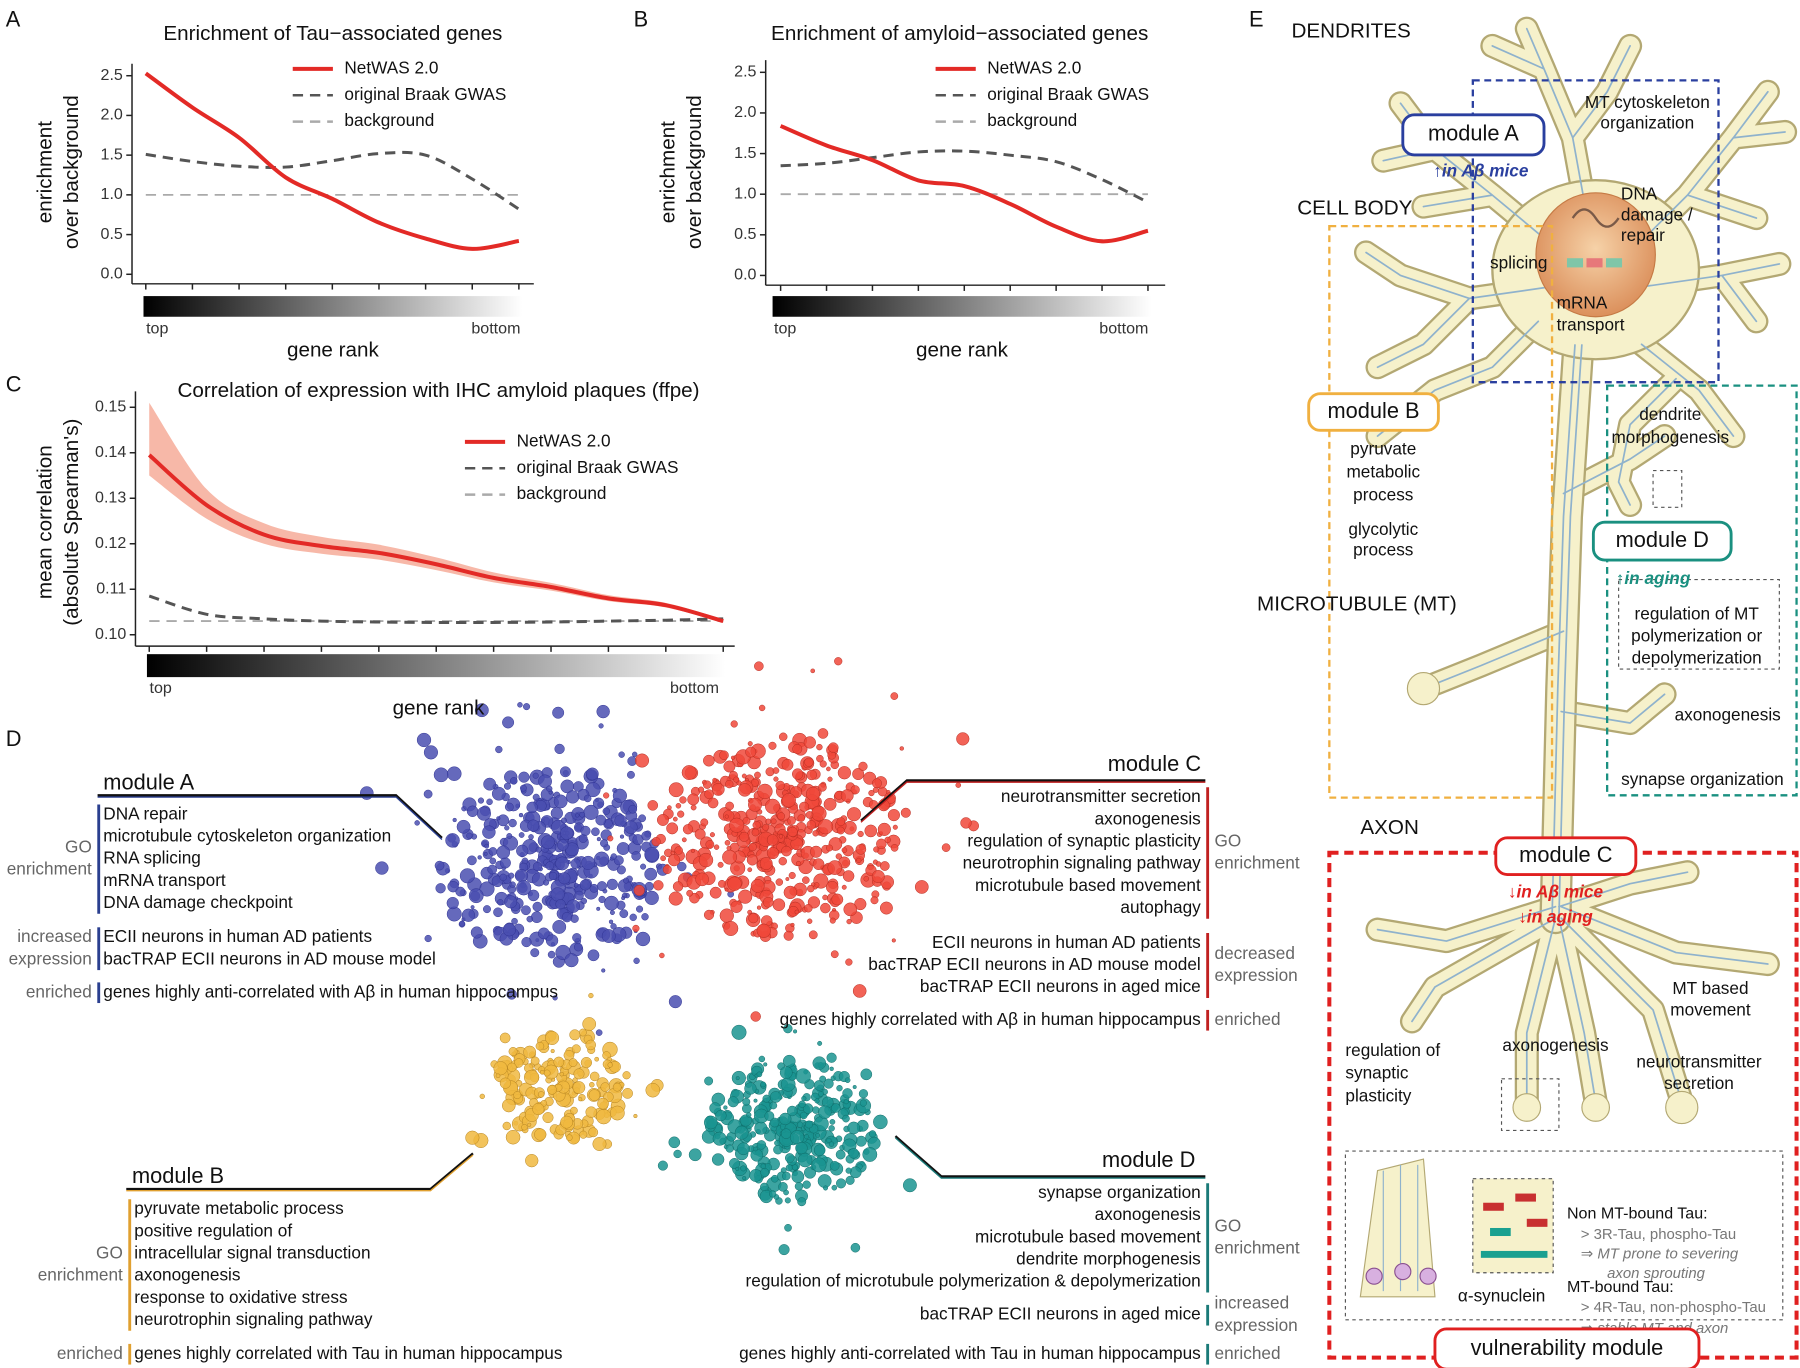 The height and width of the screenshot is (1368, 1800). Describe the element at coordinates (1050, 1156) in the screenshot. I see `module-leader` at that location.